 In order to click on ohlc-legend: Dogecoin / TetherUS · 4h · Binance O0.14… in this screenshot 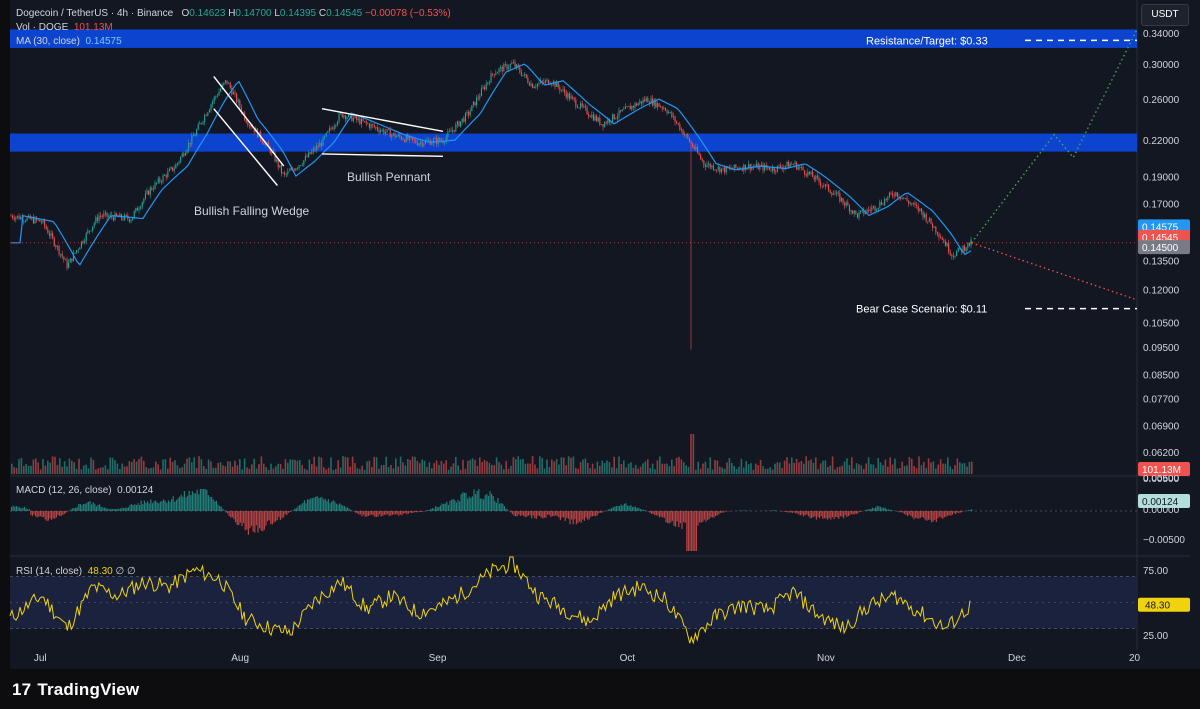, I will do `click(233, 13)`.